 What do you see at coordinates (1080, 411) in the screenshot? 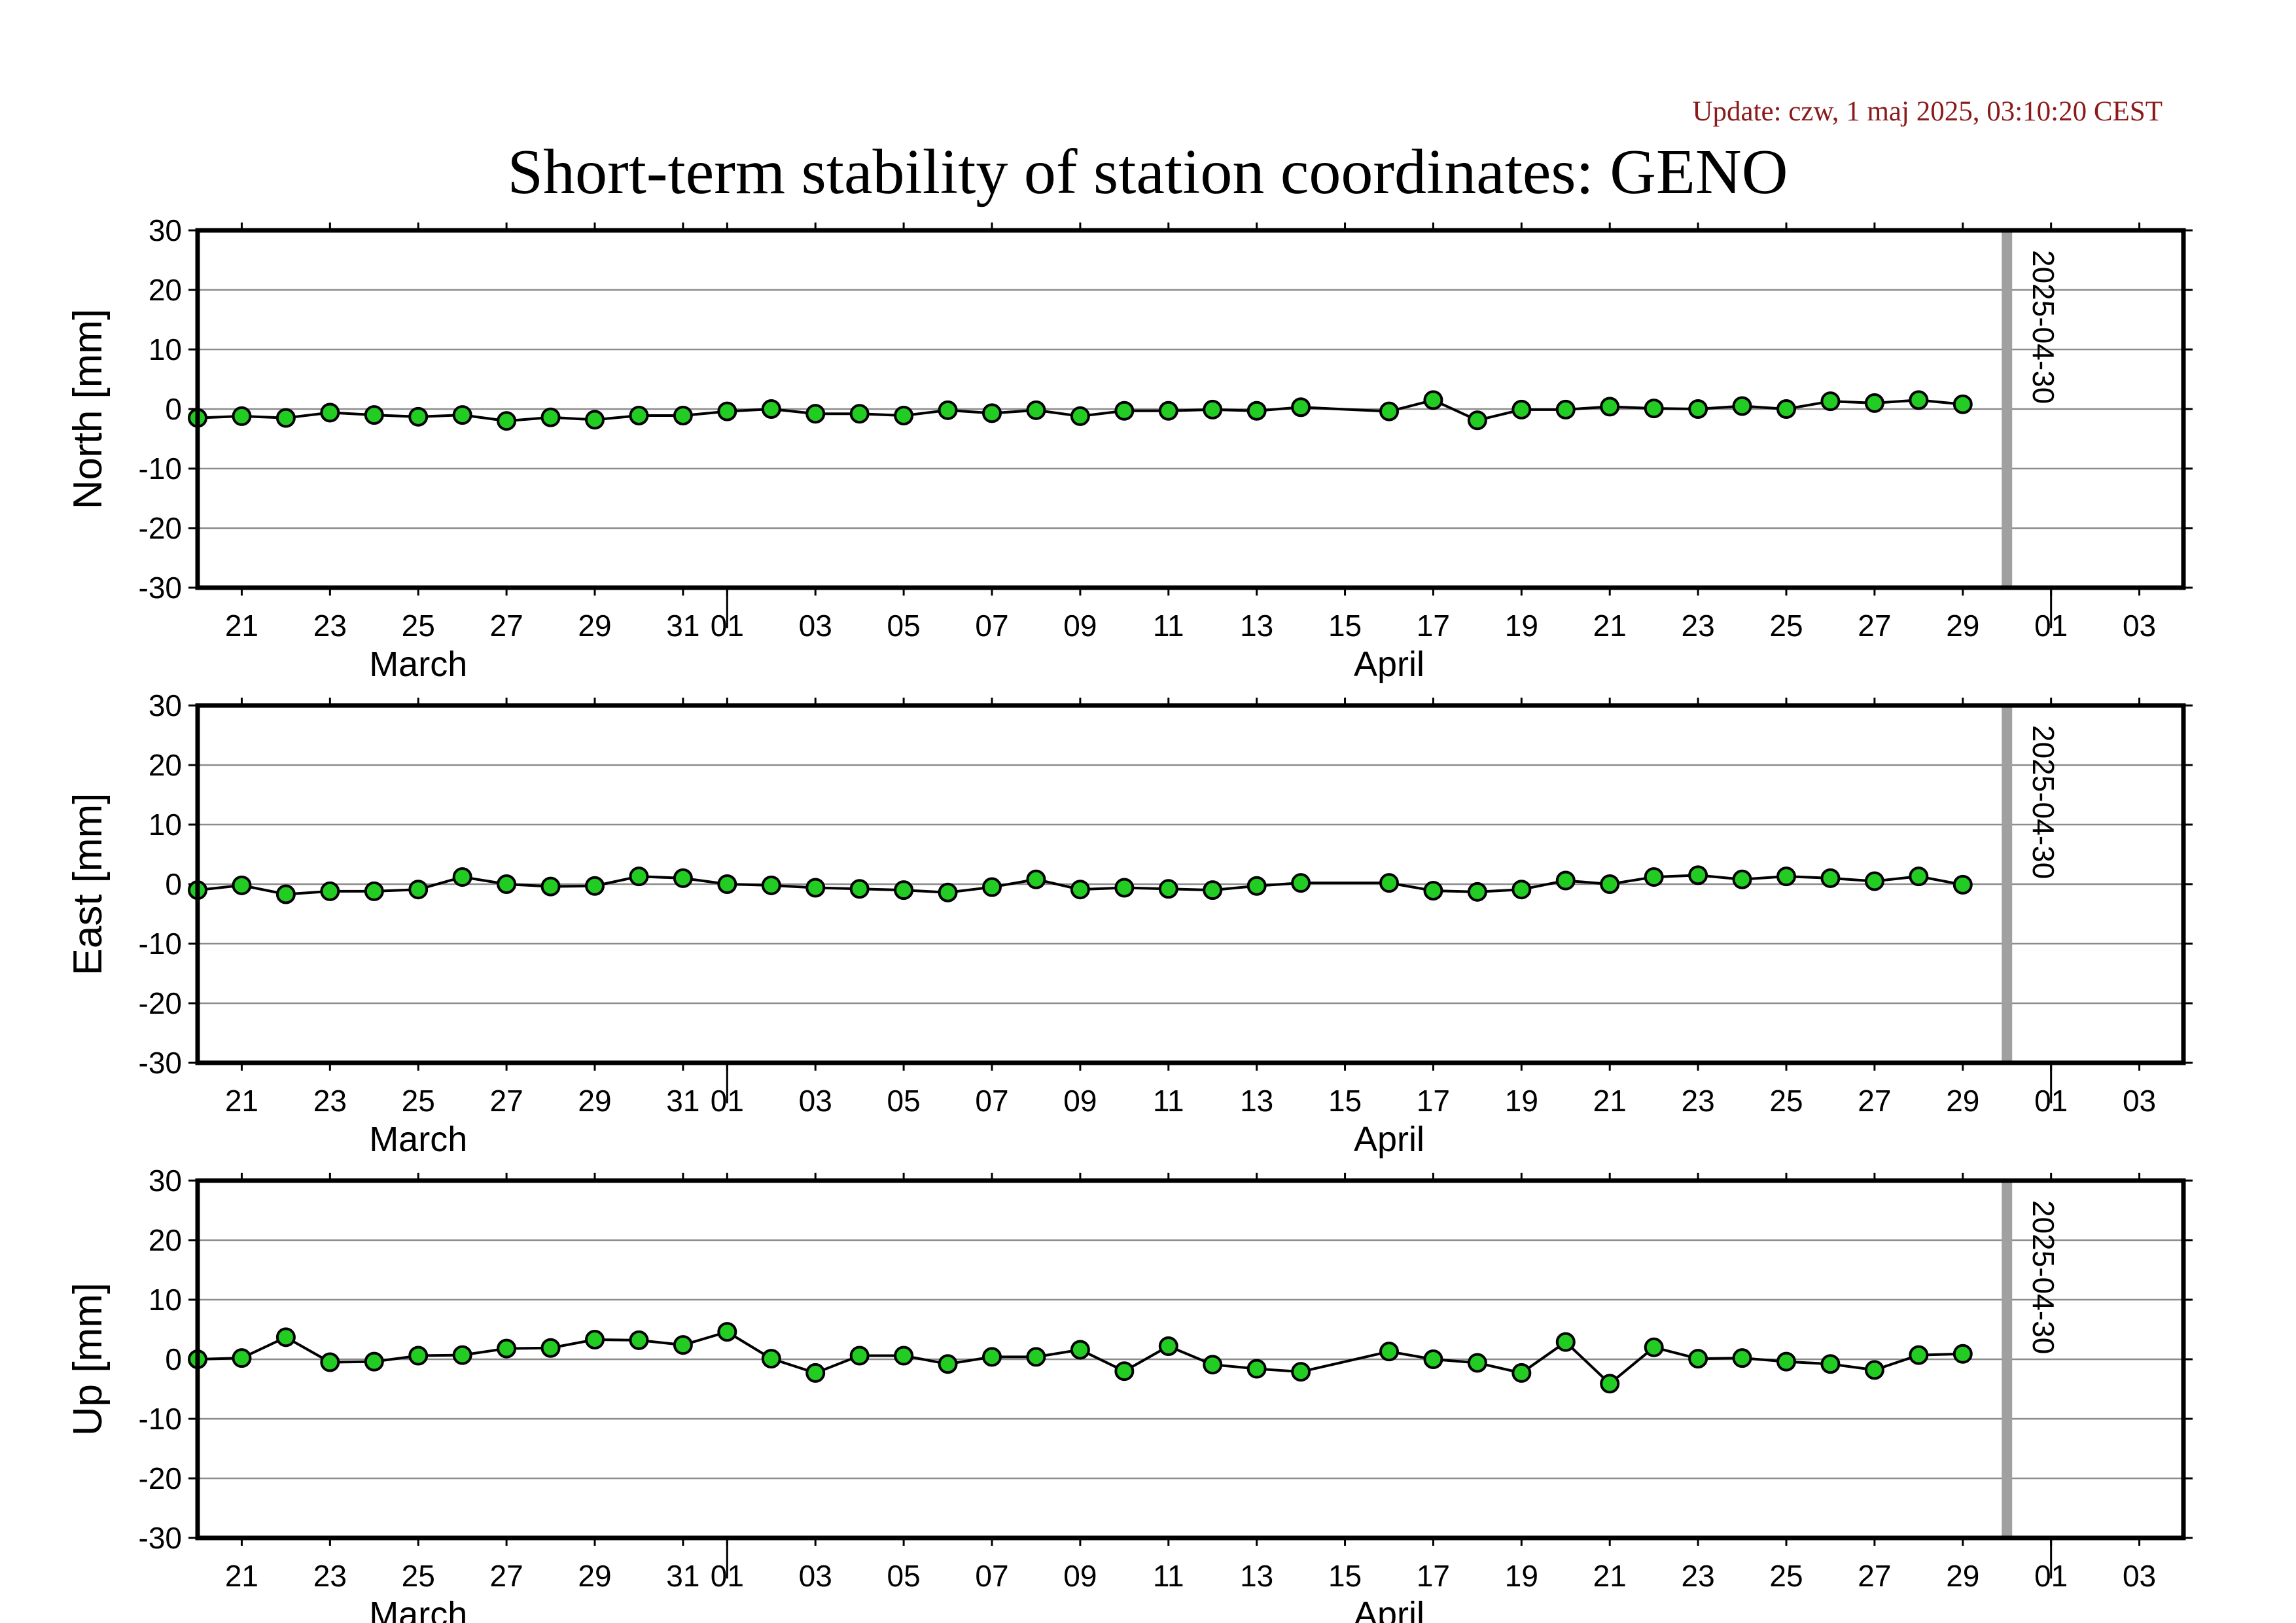
I see `series-line` at bounding box center [1080, 411].